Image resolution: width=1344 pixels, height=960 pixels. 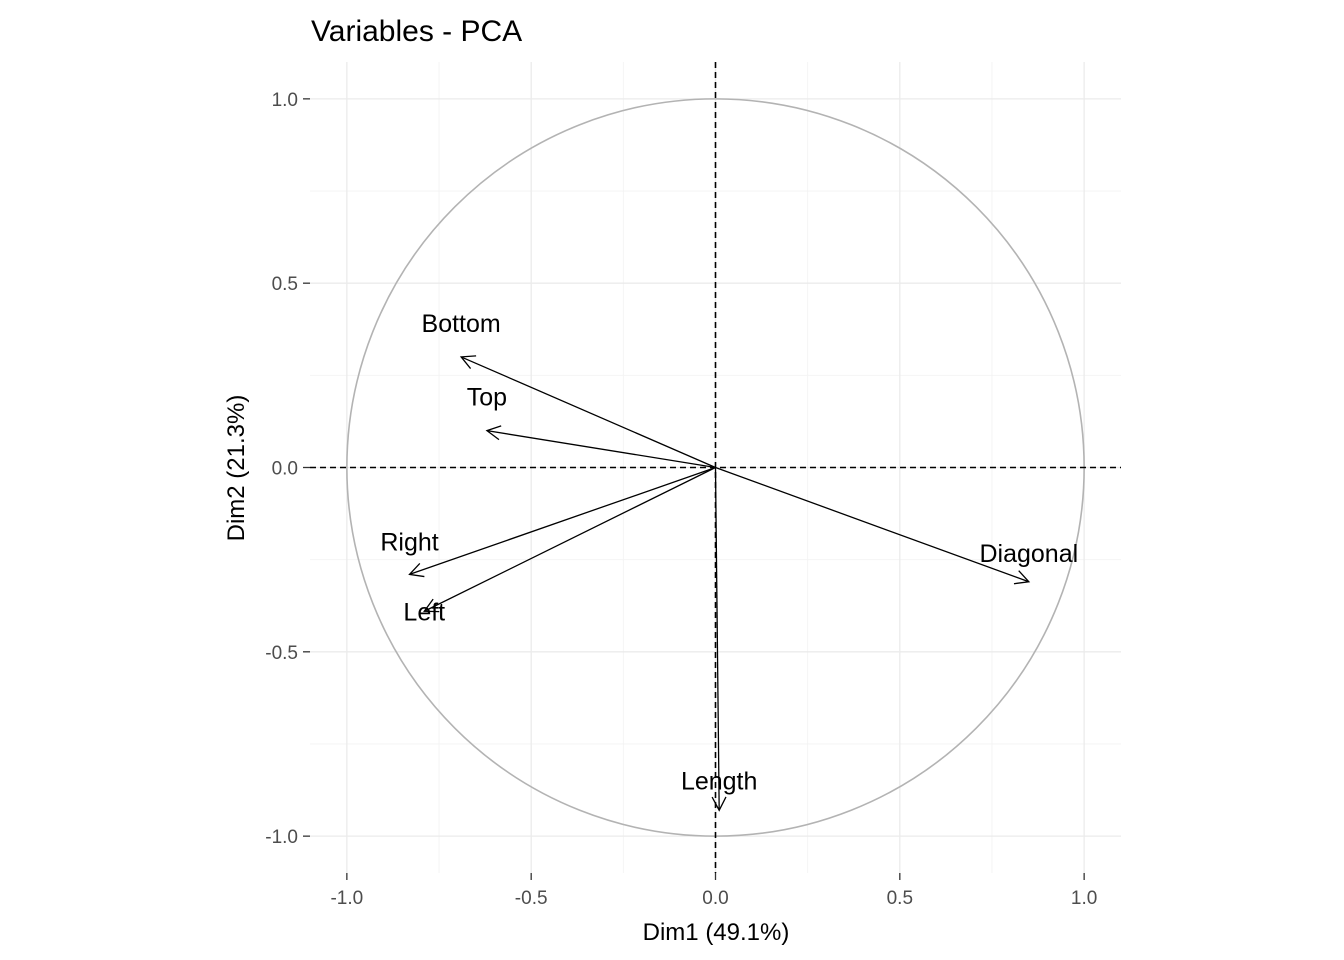 I want to click on x-axis-title: Dim1 (49.1%), so click(x=716, y=932).